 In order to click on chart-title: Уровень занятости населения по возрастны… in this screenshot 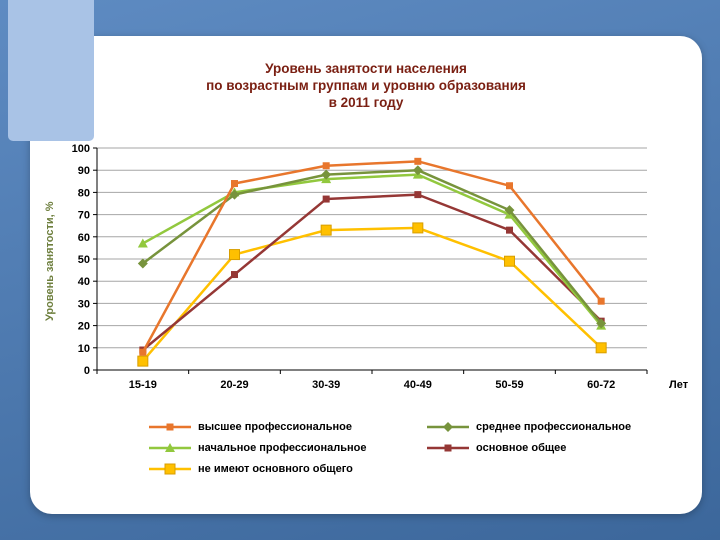, I will do `click(366, 85)`.